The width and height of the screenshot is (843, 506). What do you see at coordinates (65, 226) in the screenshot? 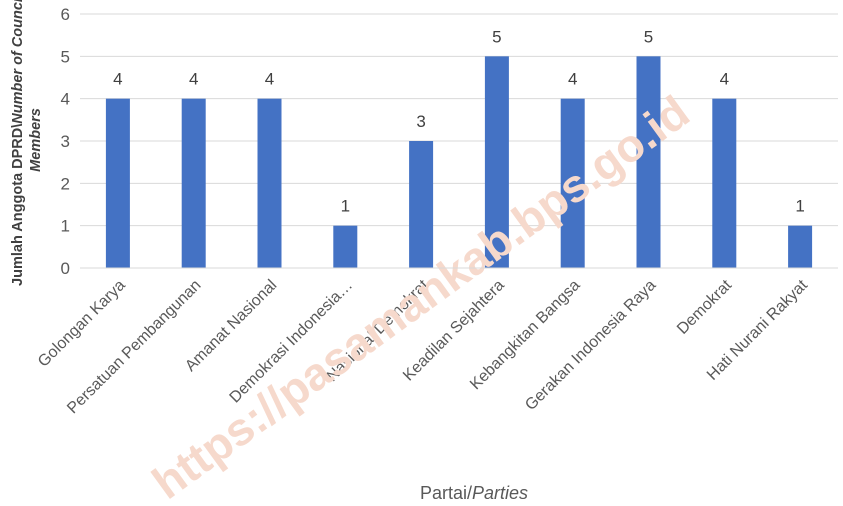
I see `y-tick-label: 1` at bounding box center [65, 226].